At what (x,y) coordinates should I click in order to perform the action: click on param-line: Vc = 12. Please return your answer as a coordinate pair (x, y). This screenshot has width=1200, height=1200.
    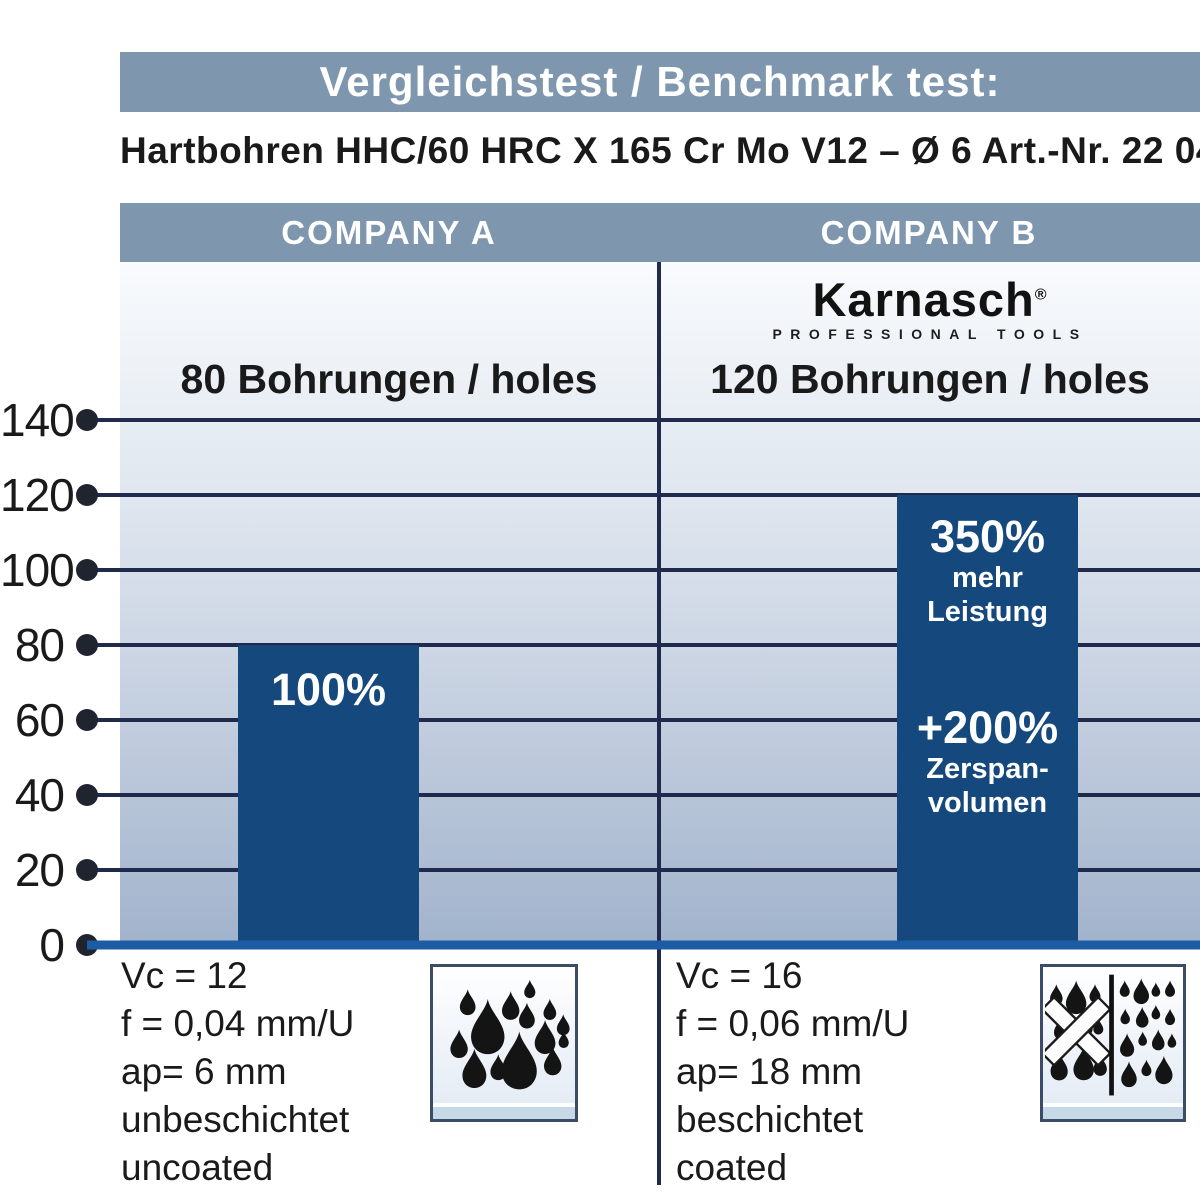
    Looking at the image, I should click on (184, 975).